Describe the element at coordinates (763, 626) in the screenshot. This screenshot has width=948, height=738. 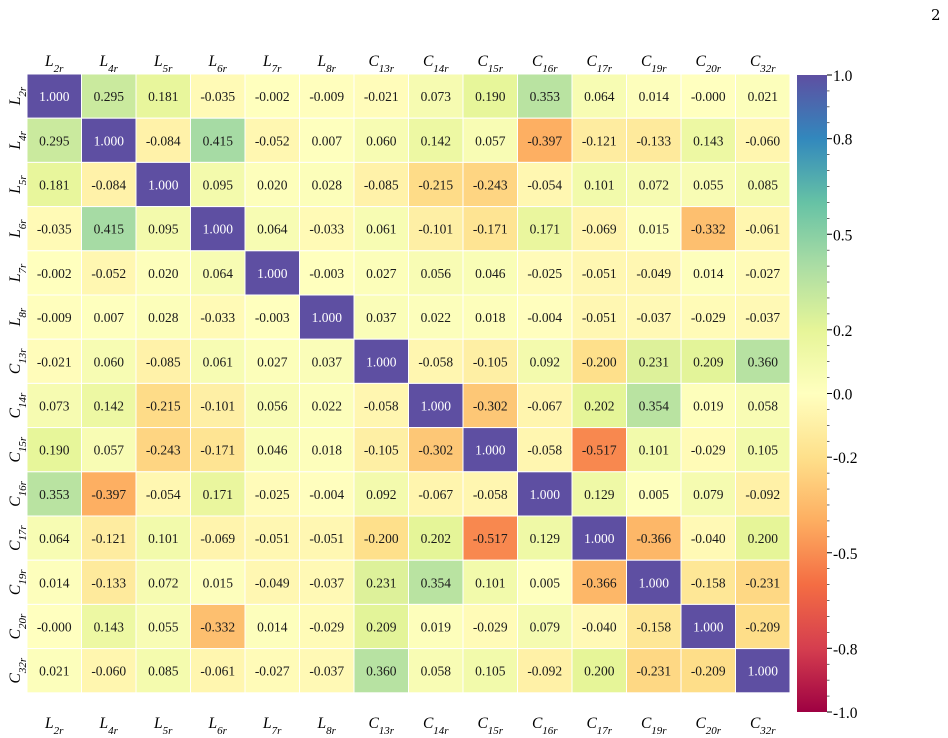
I see `heatmap-cell-r12-c13` at that location.